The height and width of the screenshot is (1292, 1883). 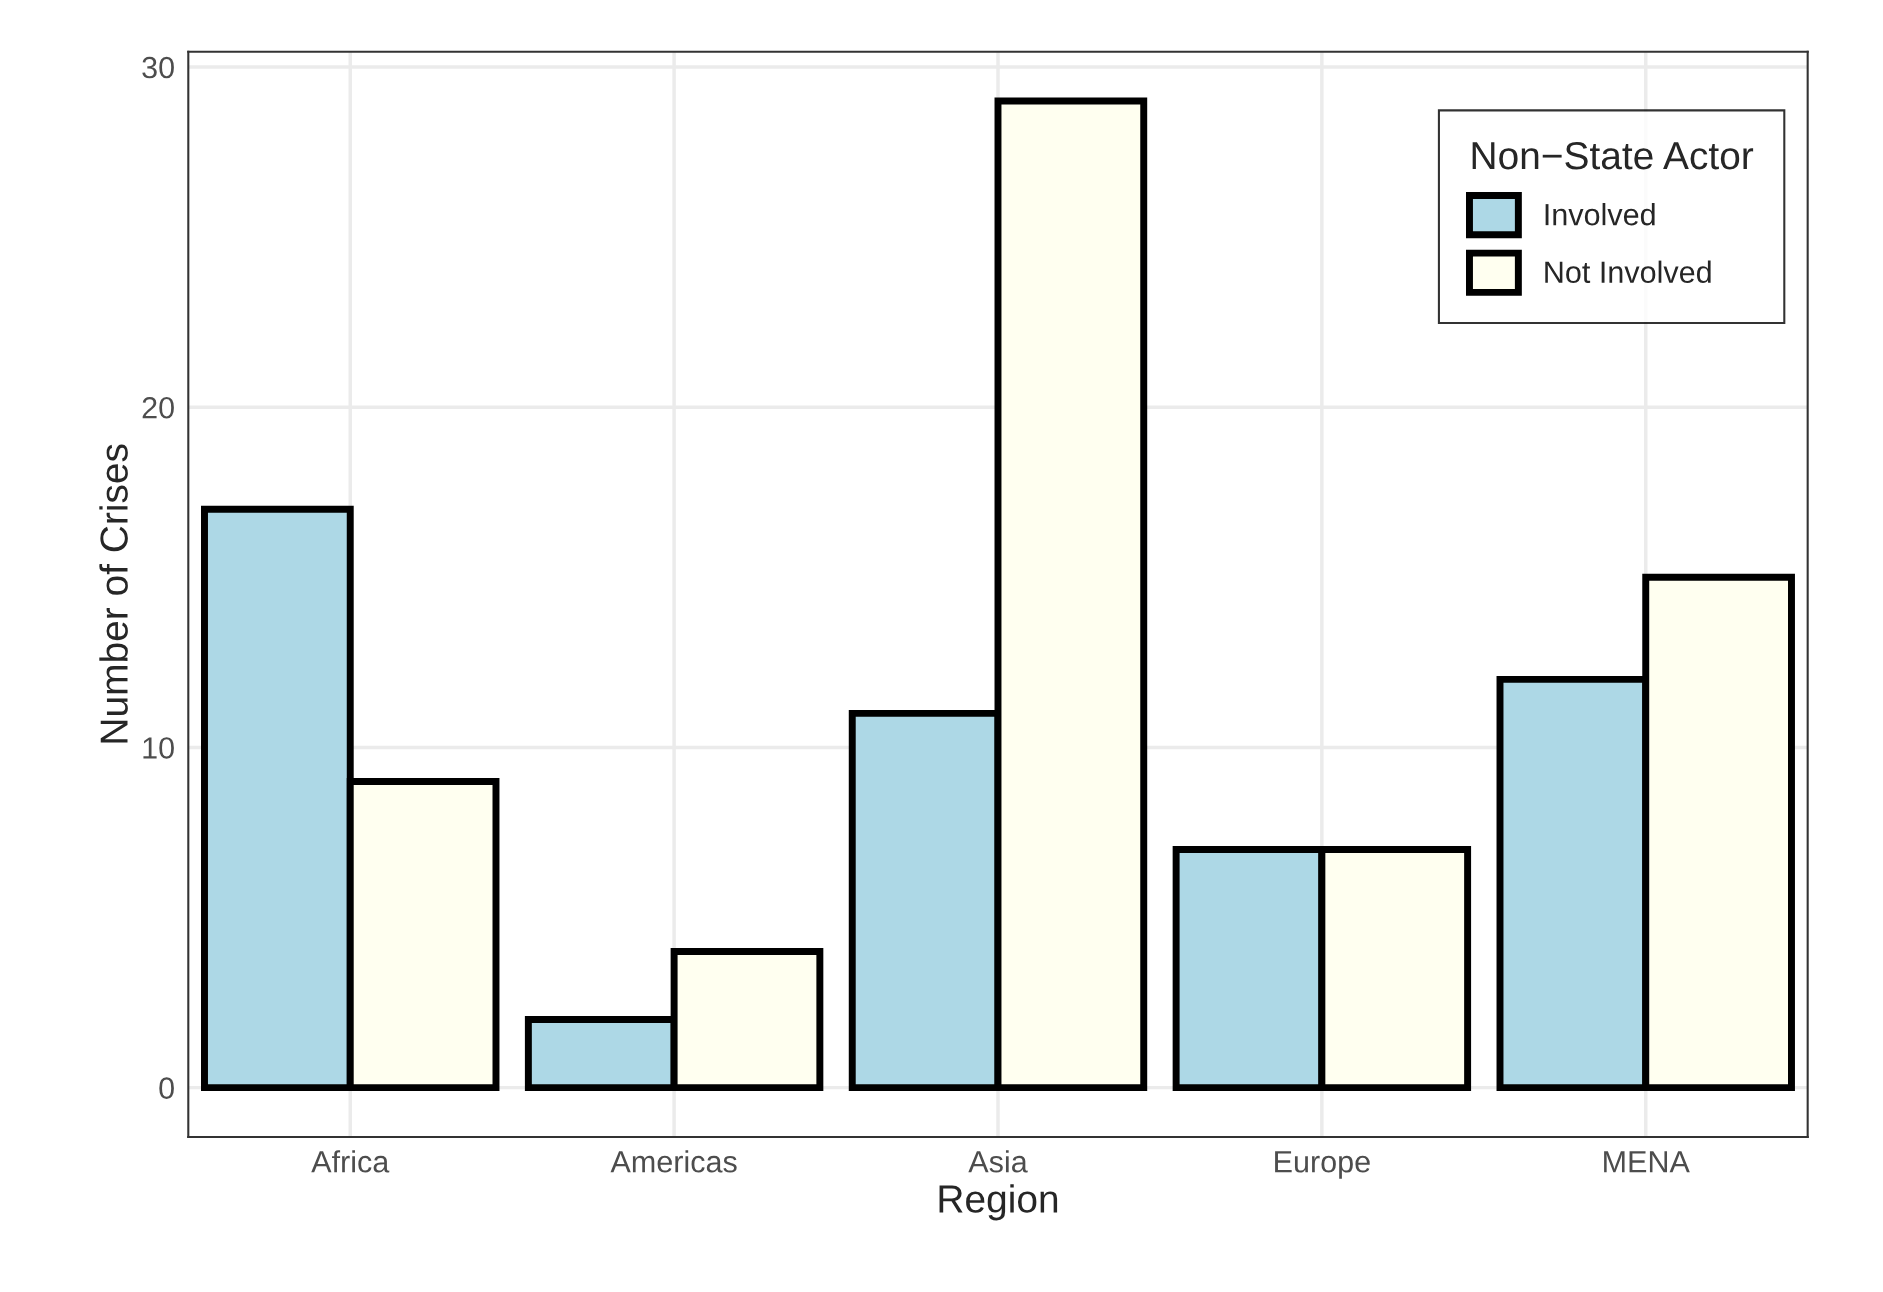 I want to click on legend-label: Involved, so click(x=1600, y=214).